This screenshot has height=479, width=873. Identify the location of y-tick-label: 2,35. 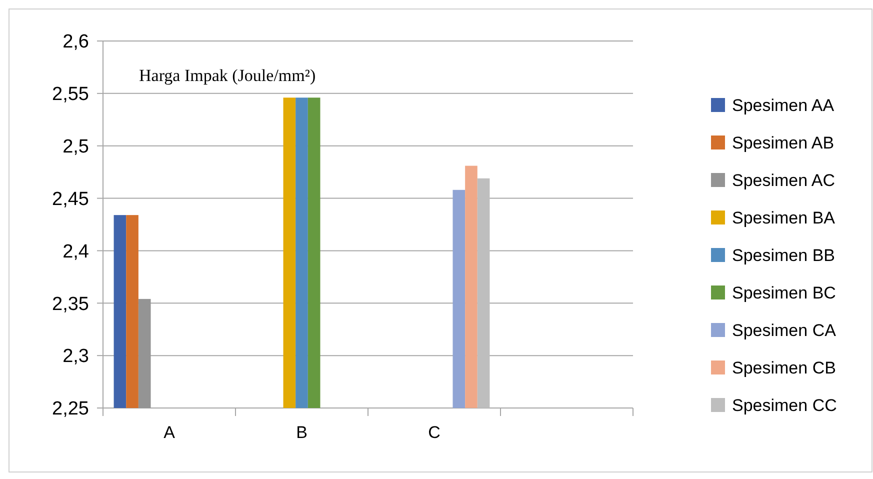
(70, 304).